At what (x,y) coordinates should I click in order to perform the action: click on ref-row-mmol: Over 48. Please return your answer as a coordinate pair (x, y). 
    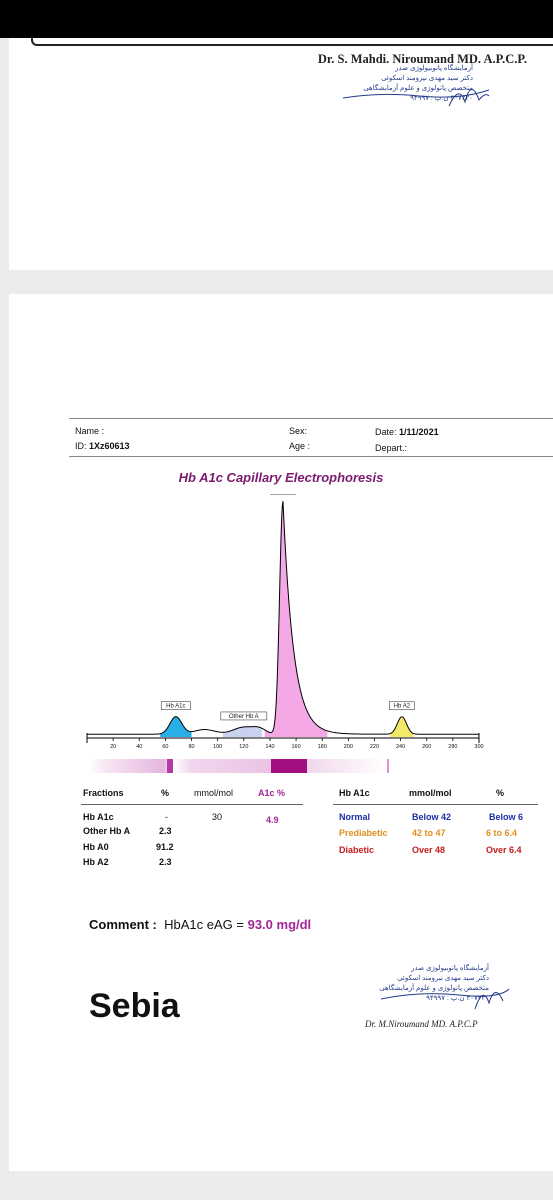
    Looking at the image, I should click on (429, 850).